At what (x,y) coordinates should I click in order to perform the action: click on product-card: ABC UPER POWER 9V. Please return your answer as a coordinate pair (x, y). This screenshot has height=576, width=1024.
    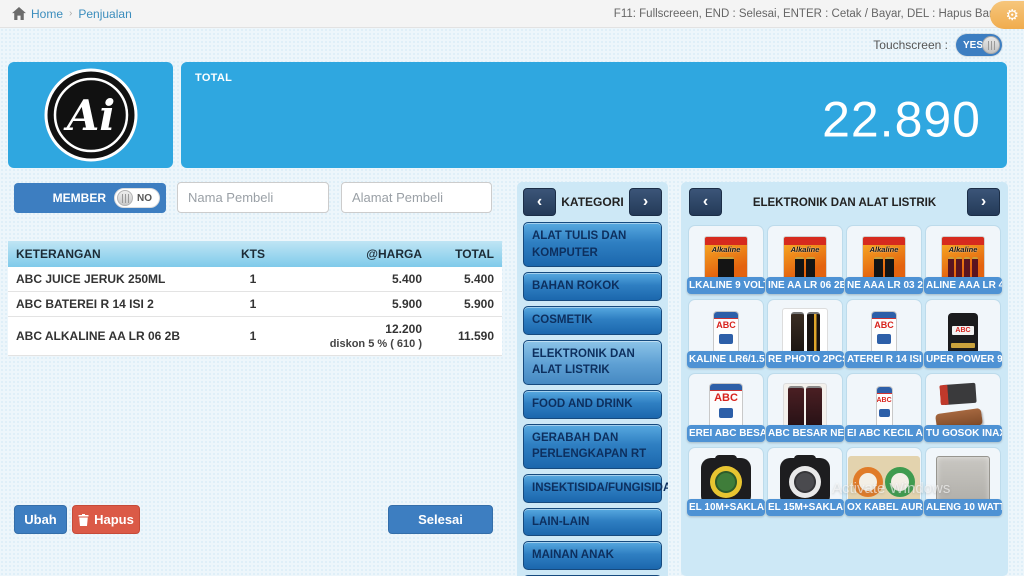
    Looking at the image, I should click on (963, 334).